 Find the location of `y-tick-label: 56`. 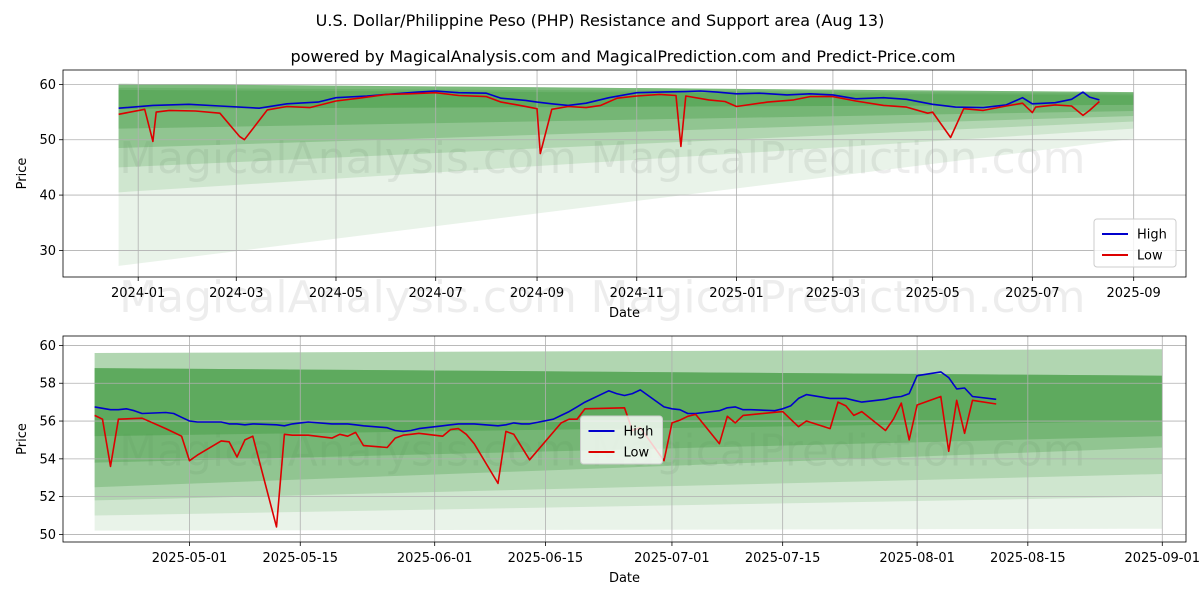

y-tick-label: 56 is located at coordinates (47, 422).